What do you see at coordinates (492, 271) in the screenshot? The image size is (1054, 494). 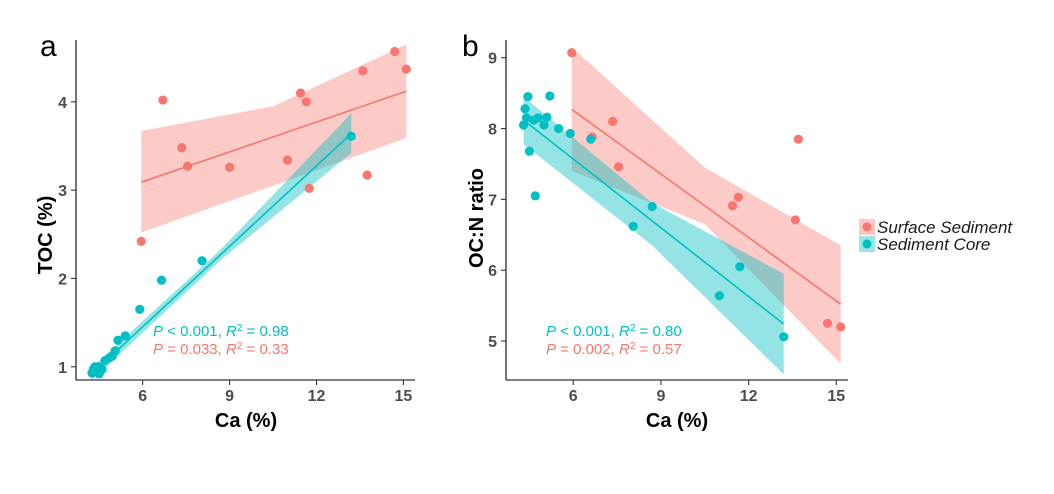 I see `panel-b-y-tick-label-6: 6` at bounding box center [492, 271].